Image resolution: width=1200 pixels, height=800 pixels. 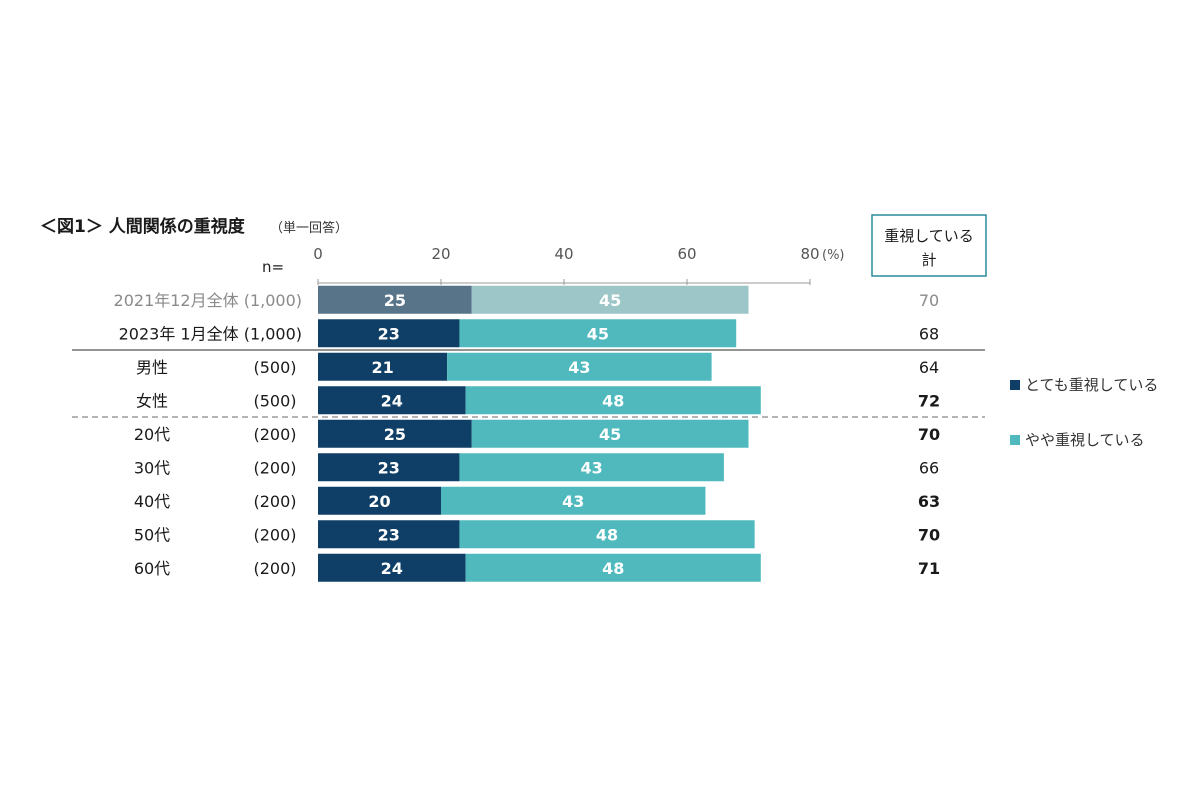 What do you see at coordinates (929, 367) in the screenshot?
I see `total-value: 64` at bounding box center [929, 367].